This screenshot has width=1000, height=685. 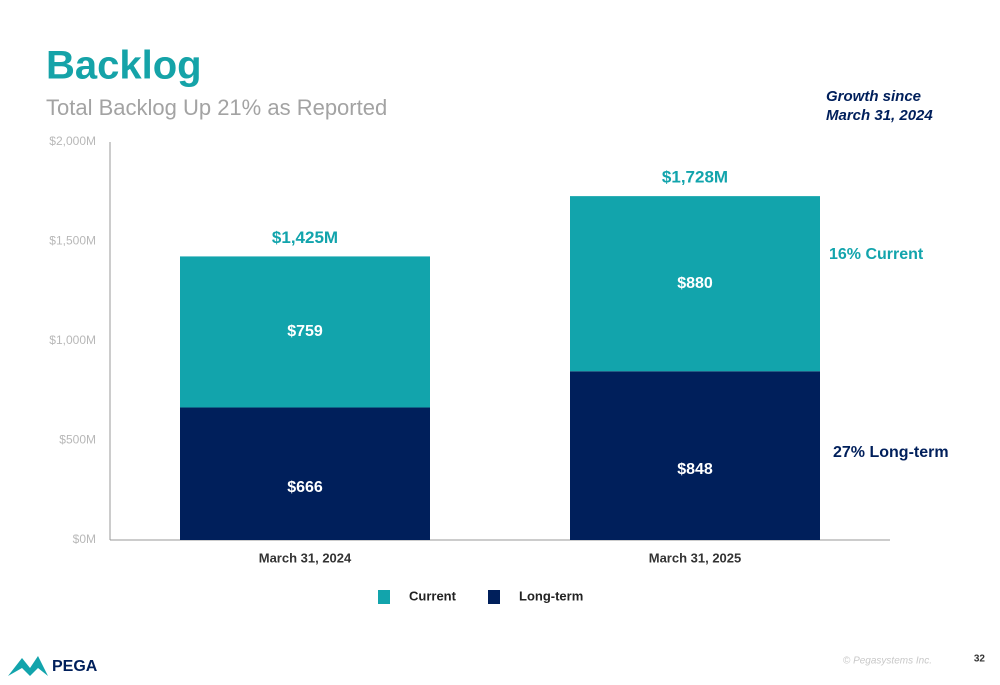 I want to click on total-label: $1,425M, so click(x=305, y=237).